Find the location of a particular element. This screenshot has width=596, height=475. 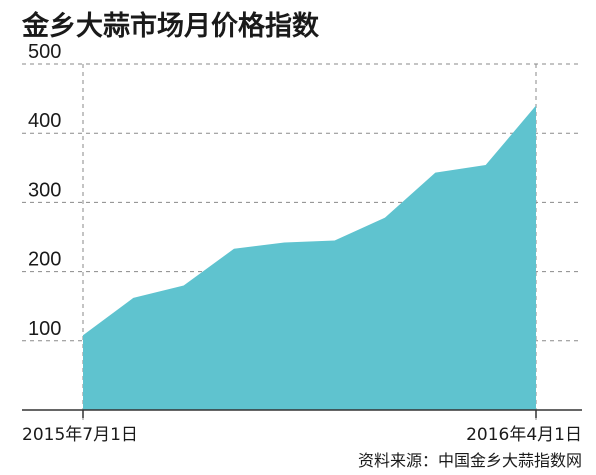

chart-title: 金乡大蒜市场月价格指数 is located at coordinates (170, 26).